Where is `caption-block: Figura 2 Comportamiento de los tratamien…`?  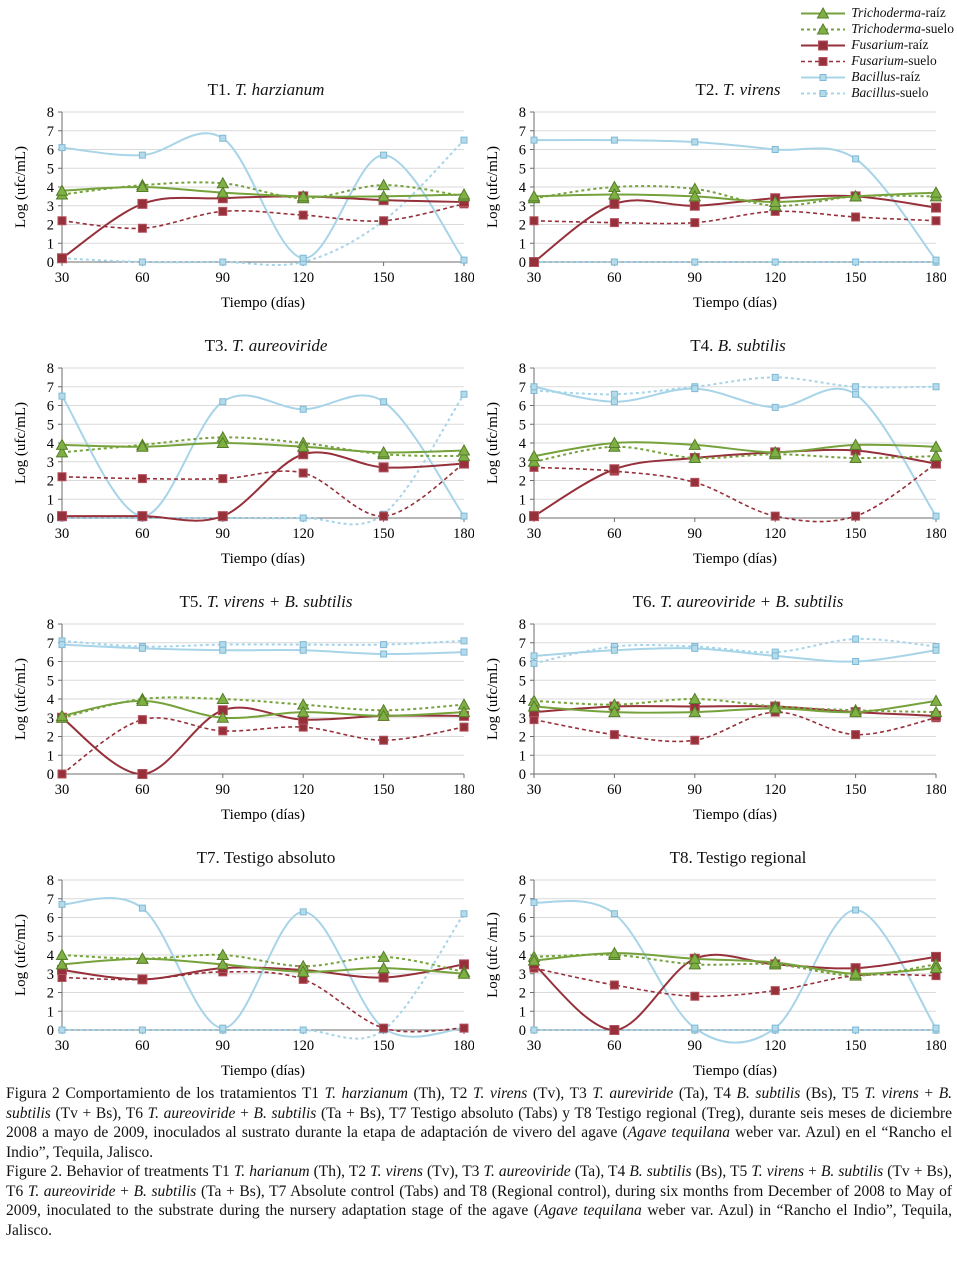
caption-block: Figura 2 Comportamiento de los tratamien… is located at coordinates (479, 1162).